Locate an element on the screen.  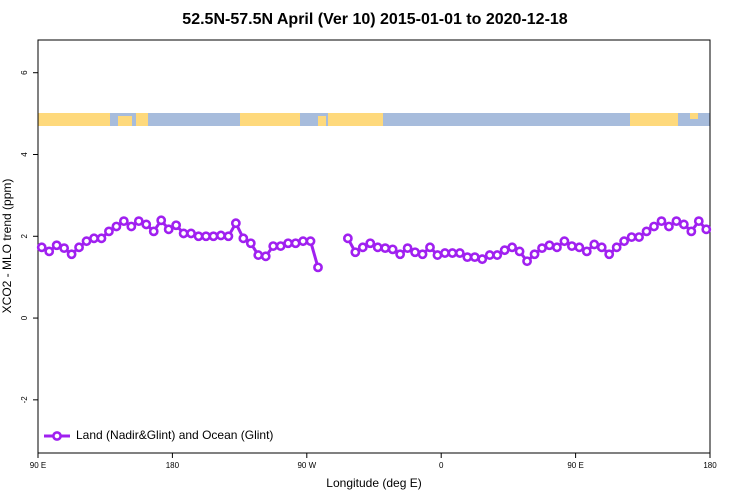
land-ocean-strip is located at coordinates (374, 119).